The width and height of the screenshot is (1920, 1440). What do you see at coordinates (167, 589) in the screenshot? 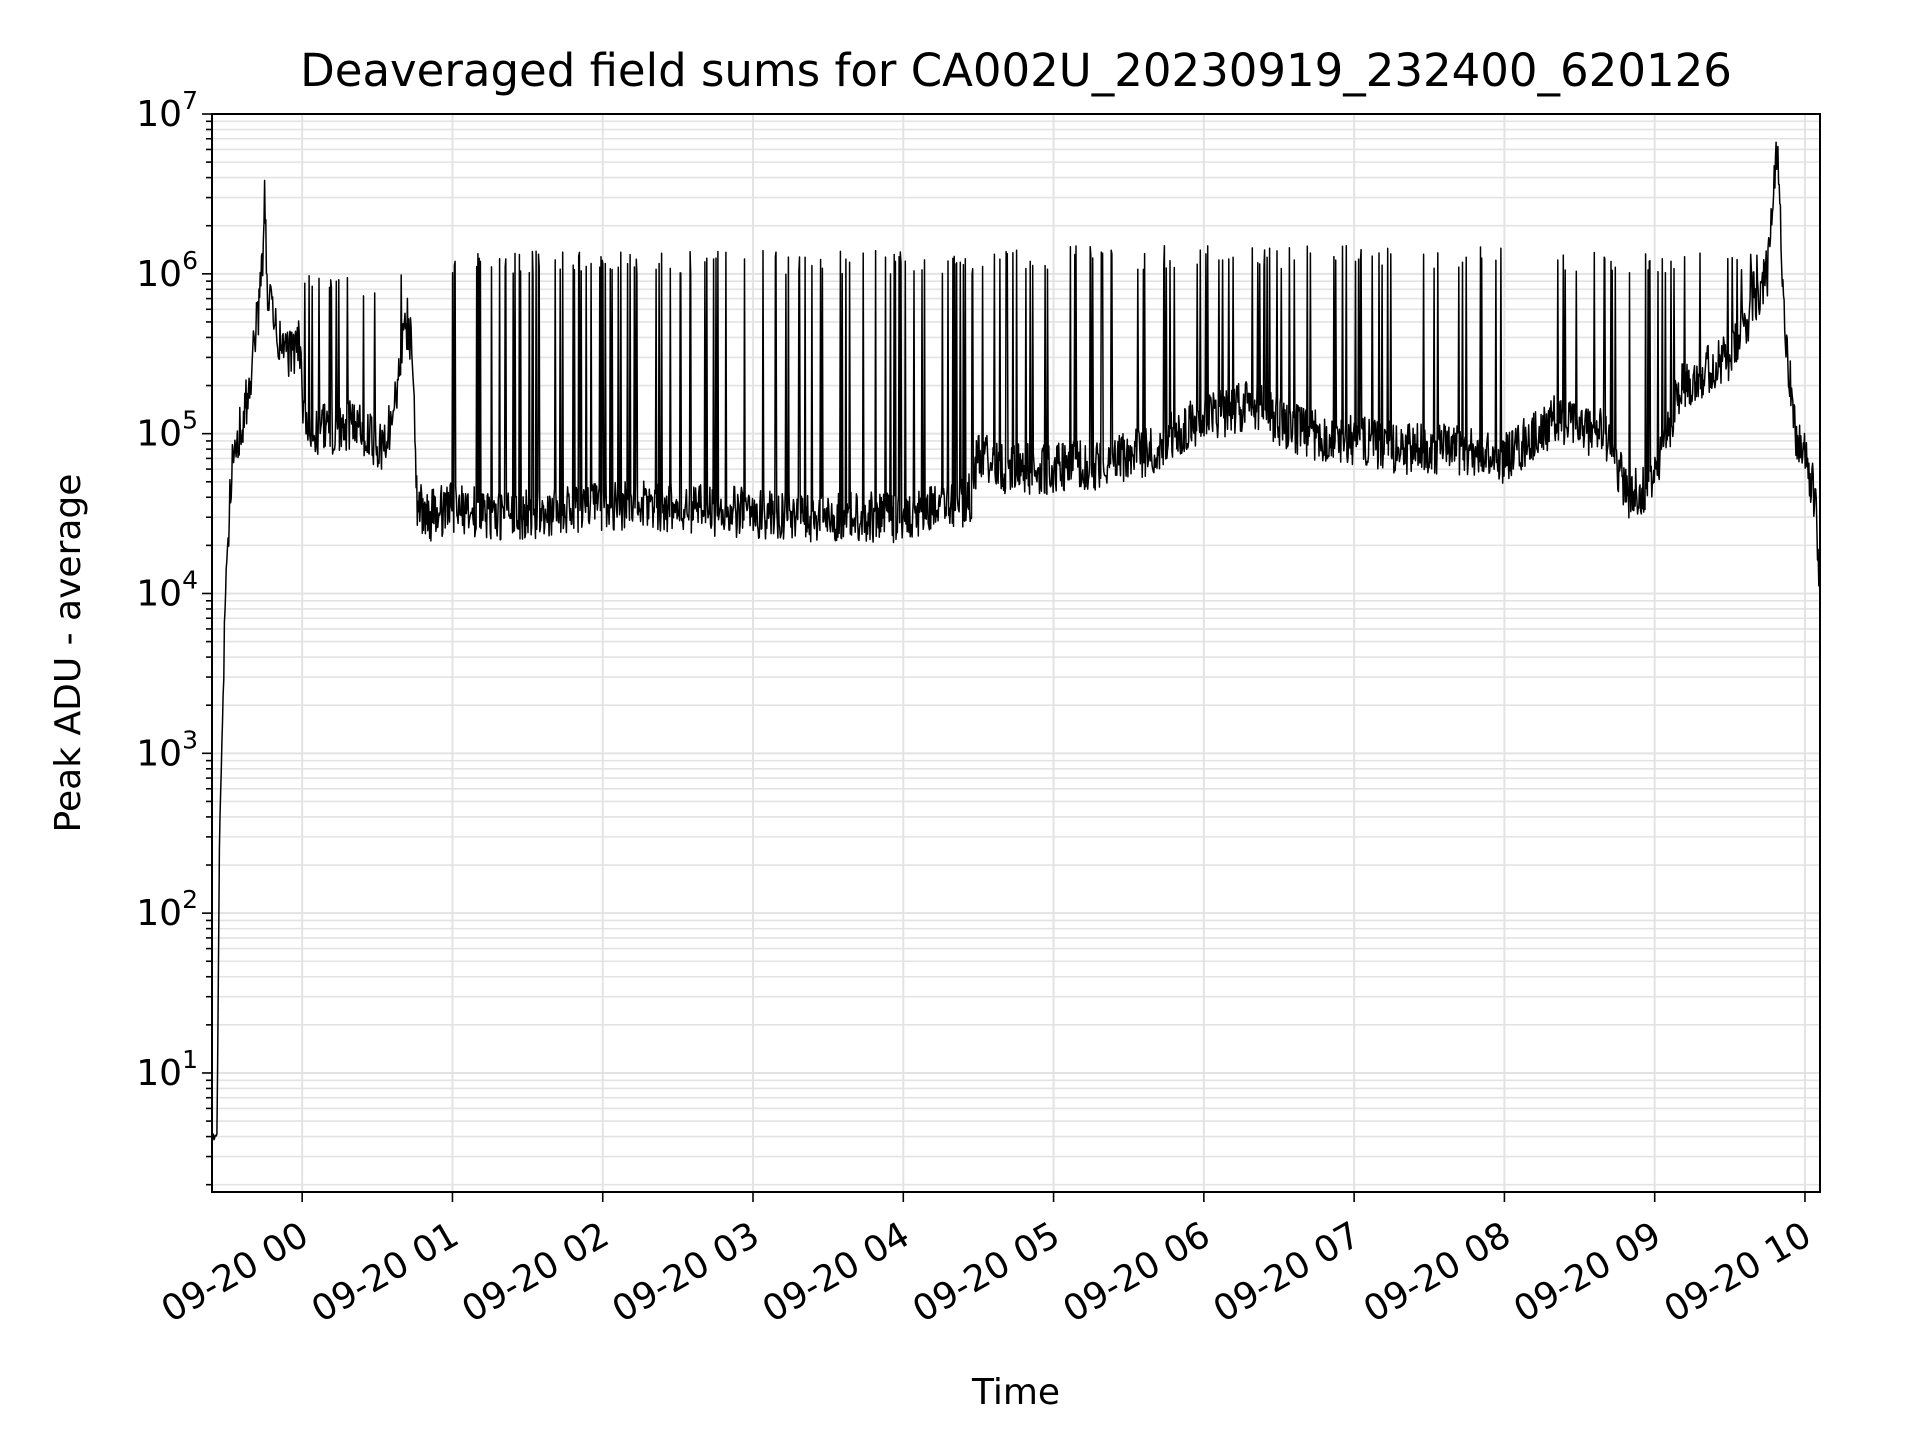
I see `y-tick-label: 10⁴` at bounding box center [167, 589].